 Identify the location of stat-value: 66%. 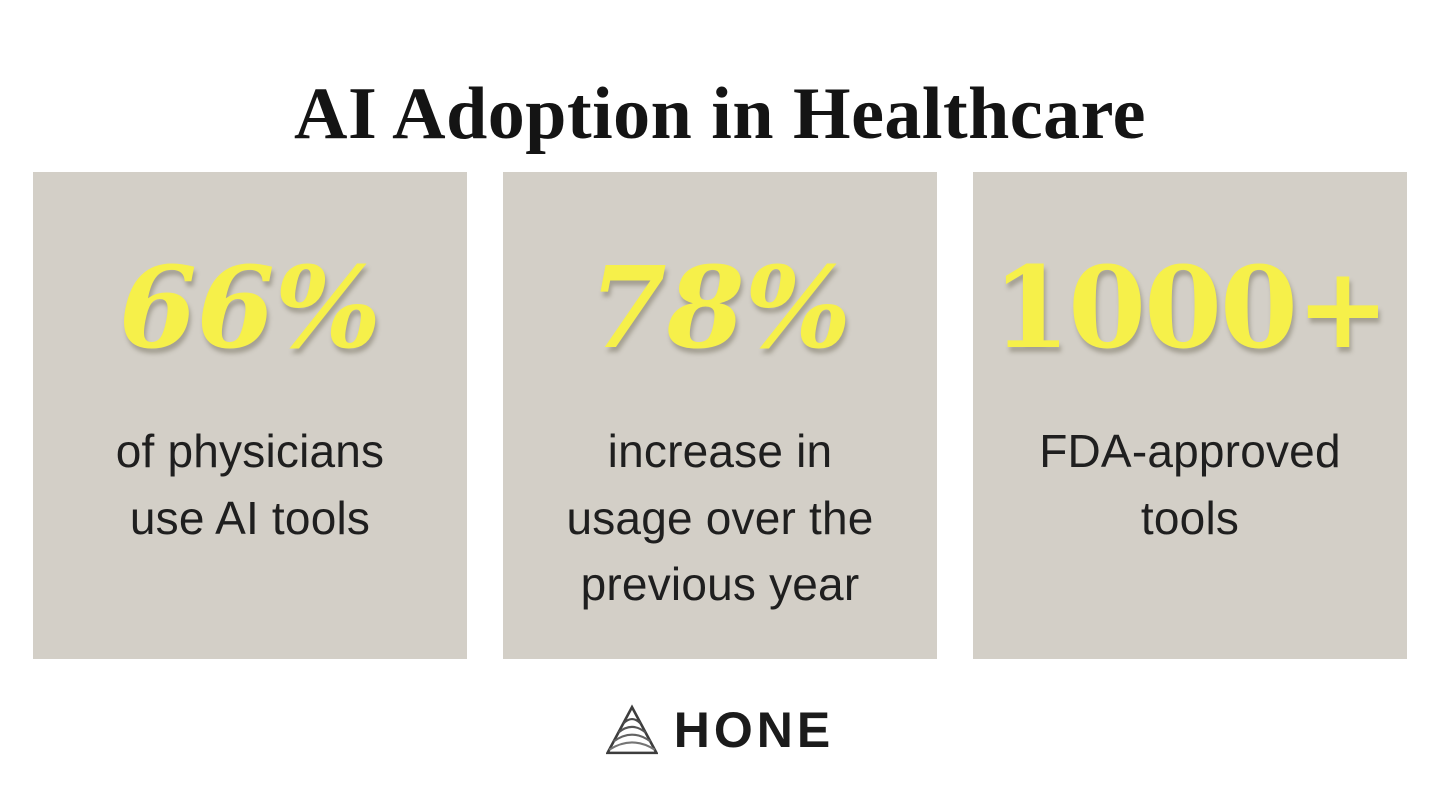
(250, 308).